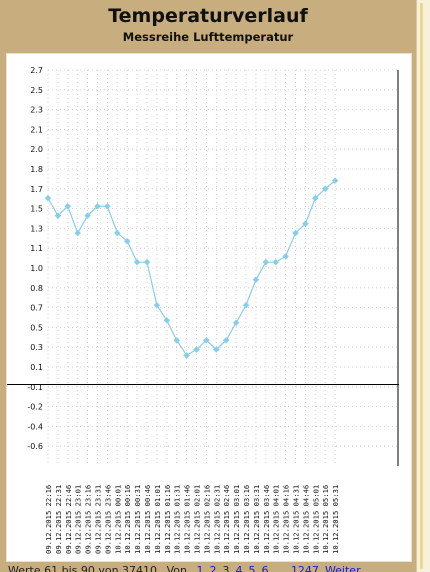 Image resolution: width=430 pixels, height=572 pixels. What do you see at coordinates (226, 568) in the screenshot?
I see `page-link-2: 3` at bounding box center [226, 568].